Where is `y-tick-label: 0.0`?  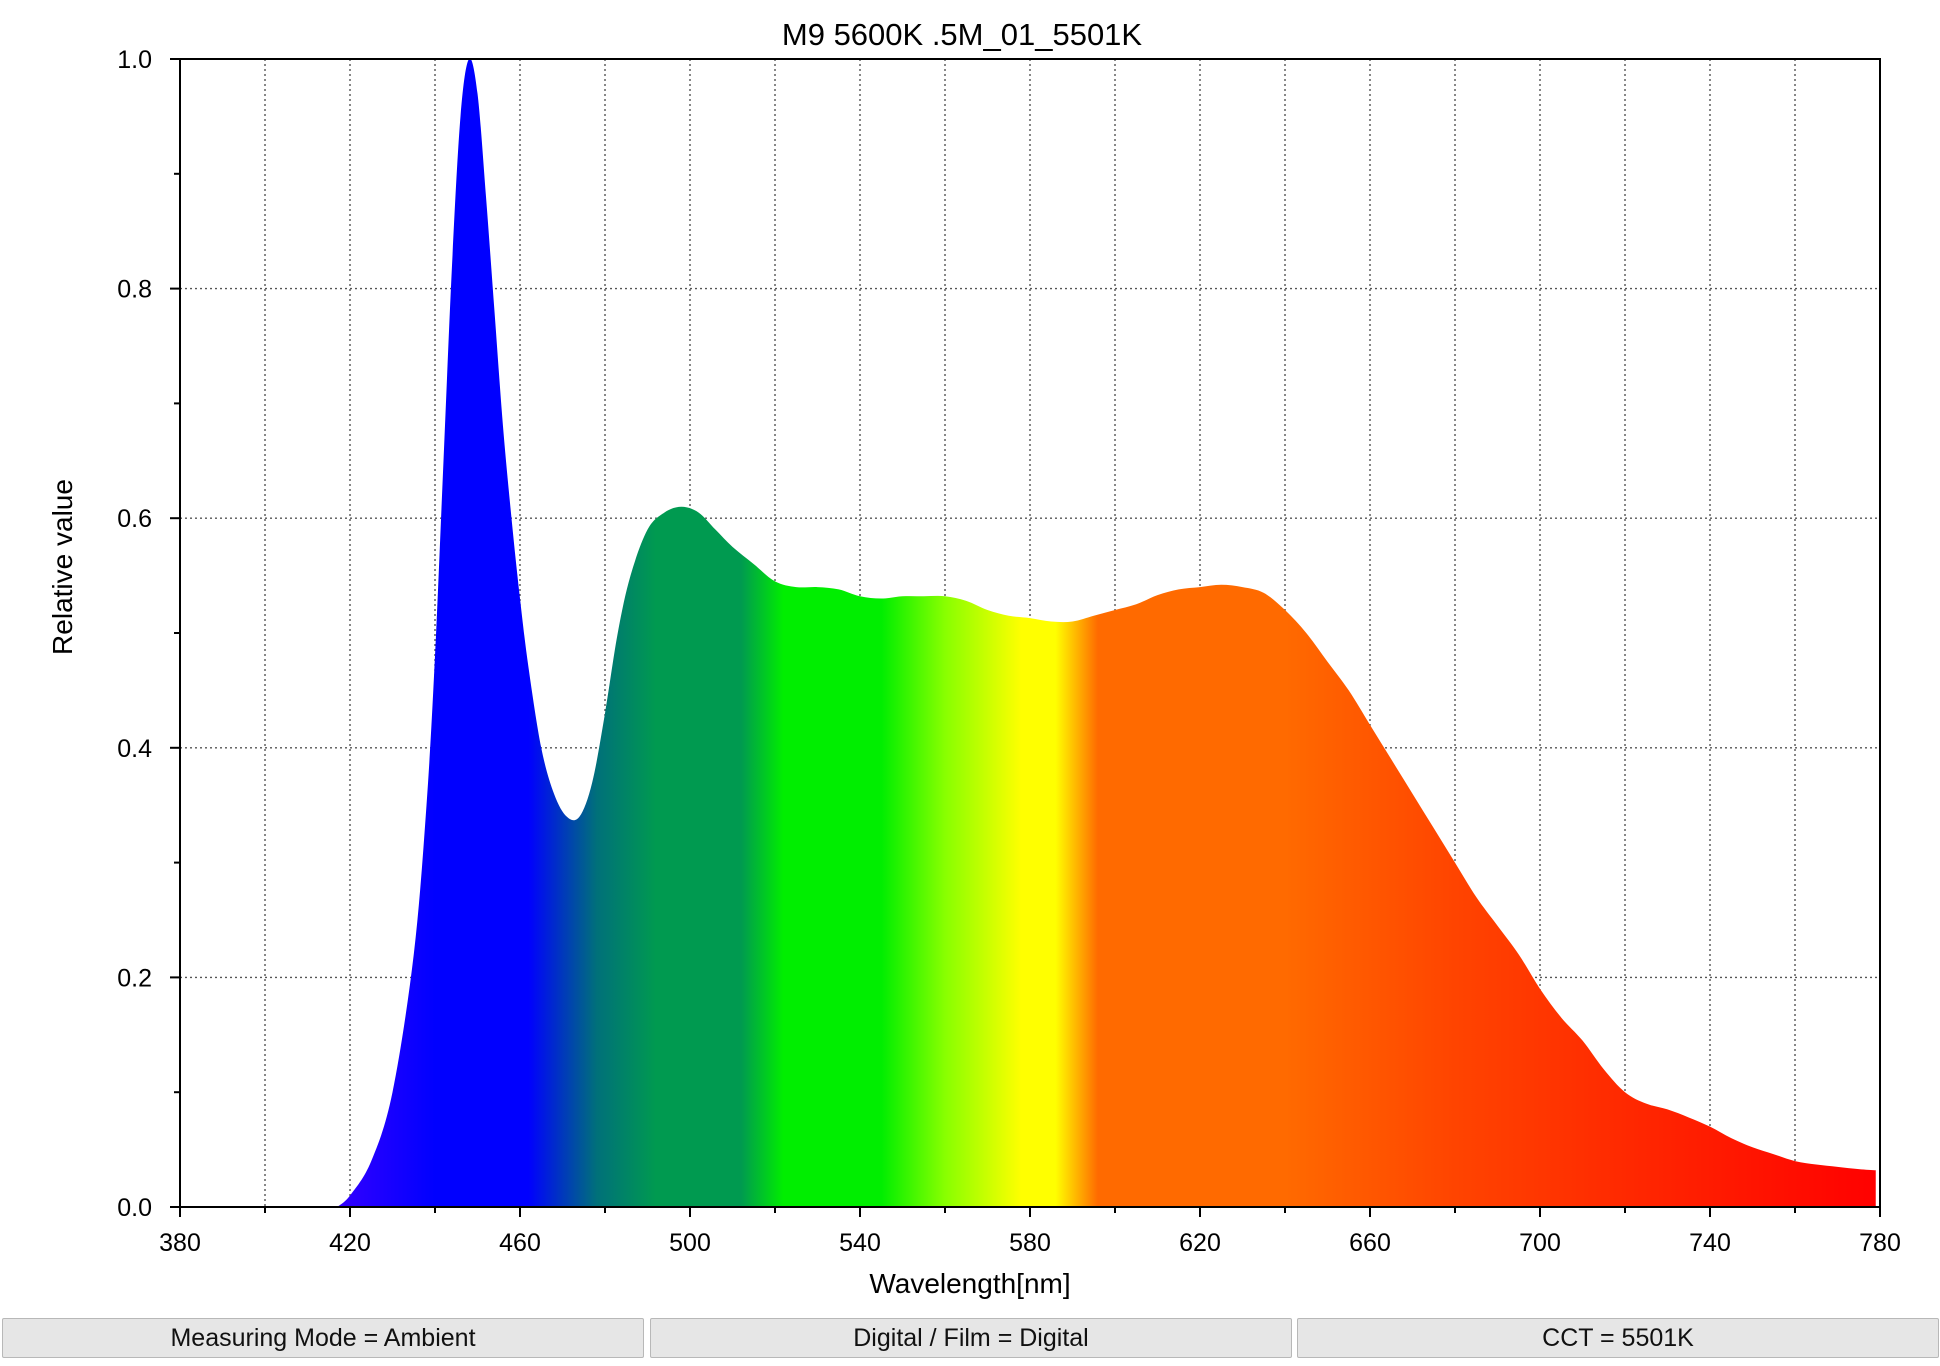
y-tick-label: 0.0 is located at coordinates (134, 1208).